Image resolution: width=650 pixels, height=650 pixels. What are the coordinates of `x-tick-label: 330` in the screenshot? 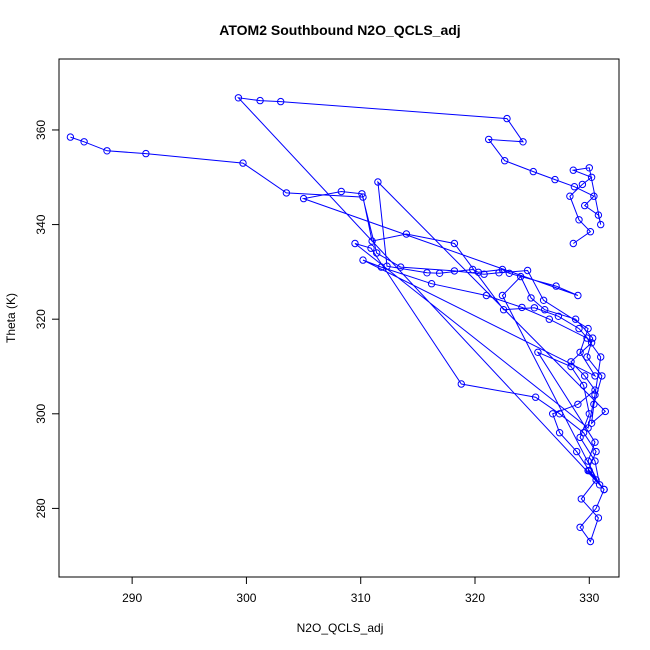 It's located at (589, 598).